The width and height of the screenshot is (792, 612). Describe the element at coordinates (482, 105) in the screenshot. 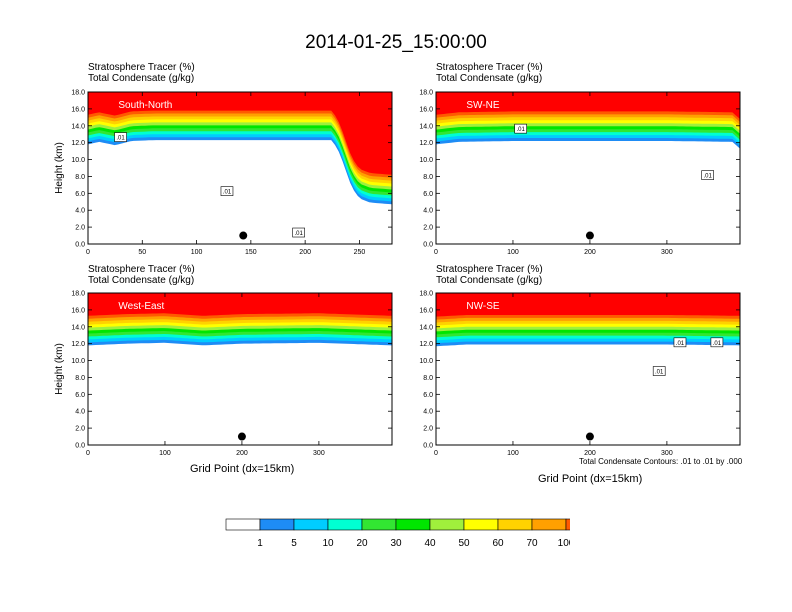

I see `panel-label: SW-NE` at that location.